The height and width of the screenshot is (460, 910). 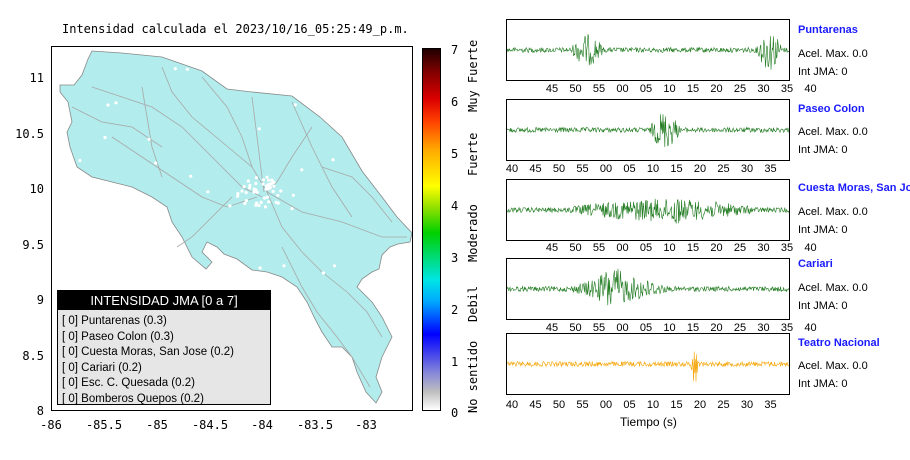 I want to click on lat-tick: 9.5, so click(x=33, y=245).